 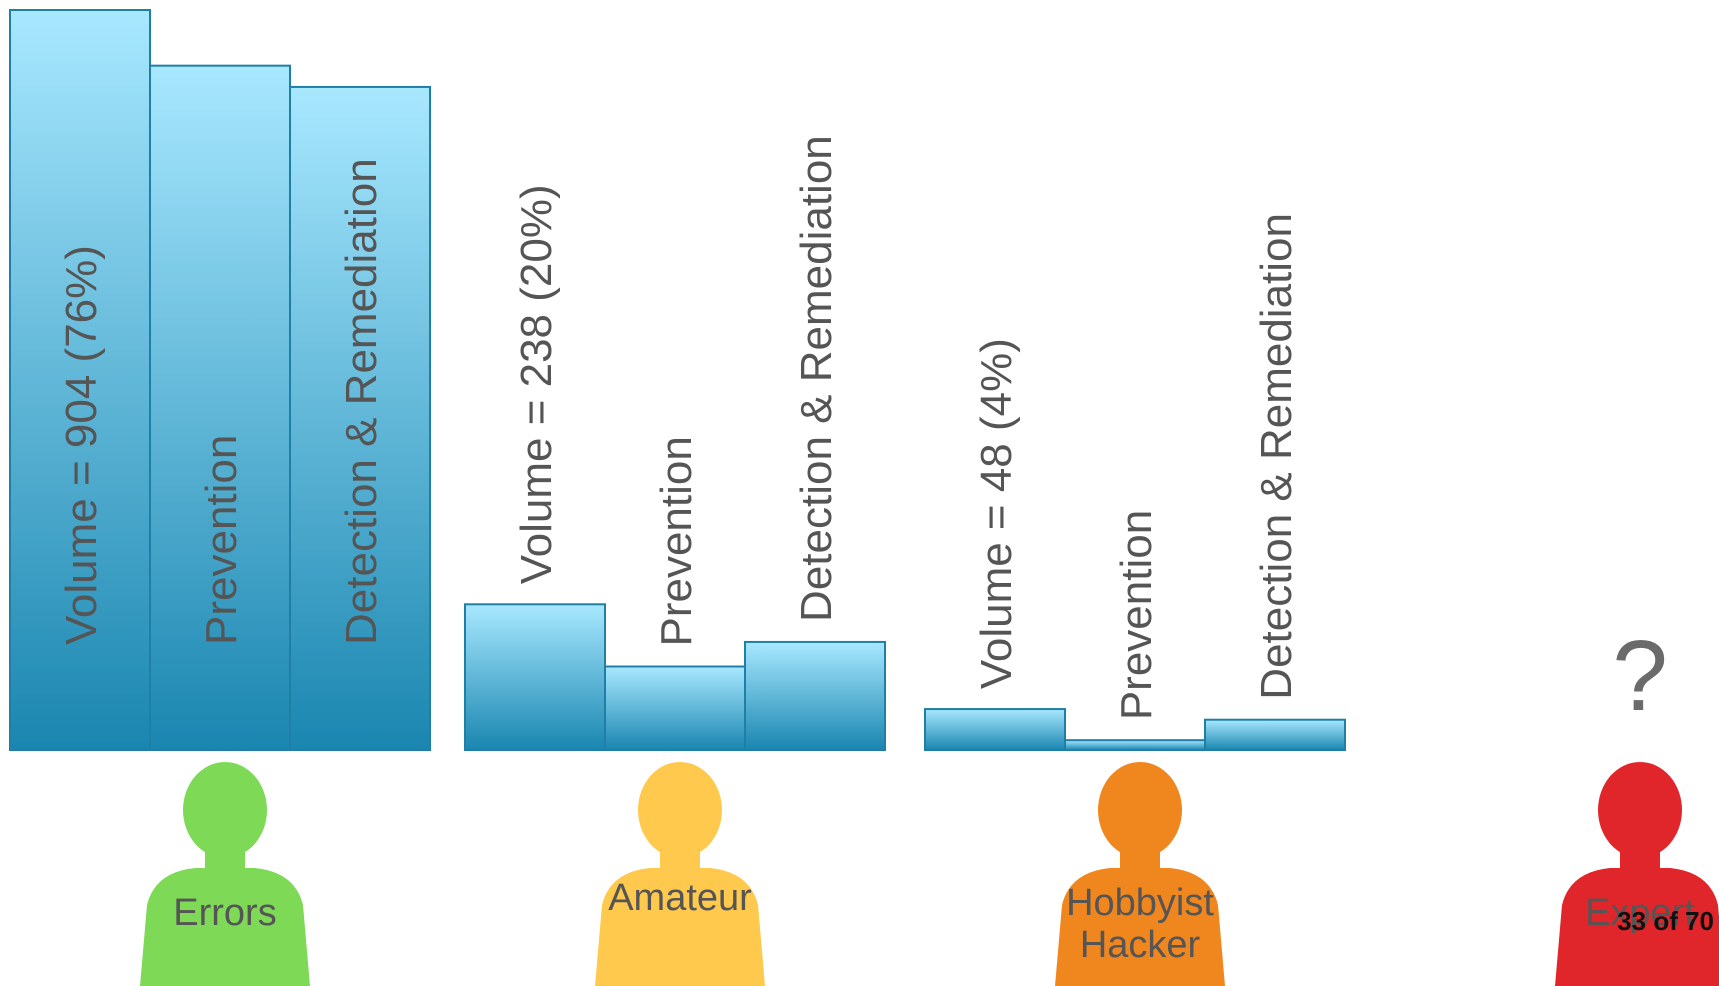 What do you see at coordinates (1640, 676) in the screenshot?
I see `unknown-value-marker: ?` at bounding box center [1640, 676].